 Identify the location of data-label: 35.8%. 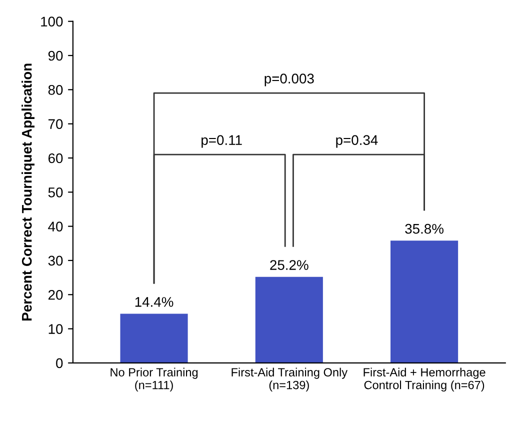
(424, 229).